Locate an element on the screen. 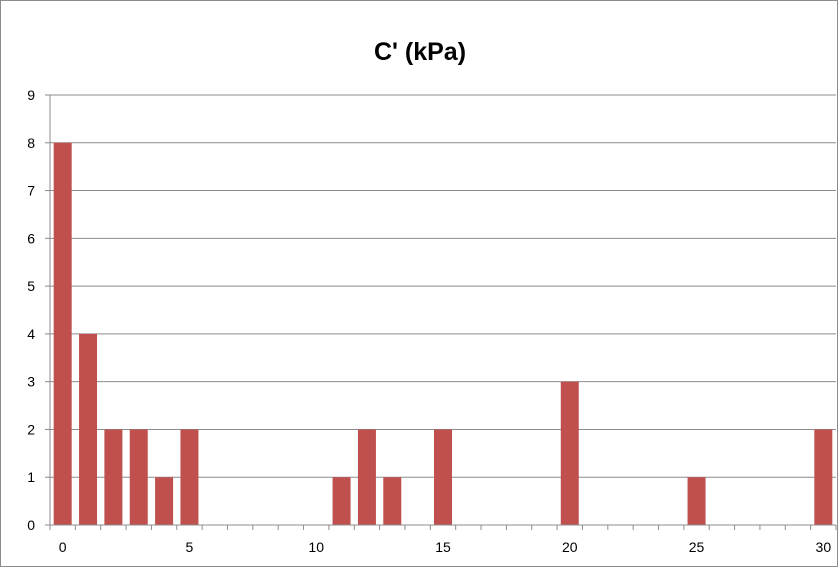 The height and width of the screenshot is (569, 840). y-tick-label: 6 is located at coordinates (31, 238).